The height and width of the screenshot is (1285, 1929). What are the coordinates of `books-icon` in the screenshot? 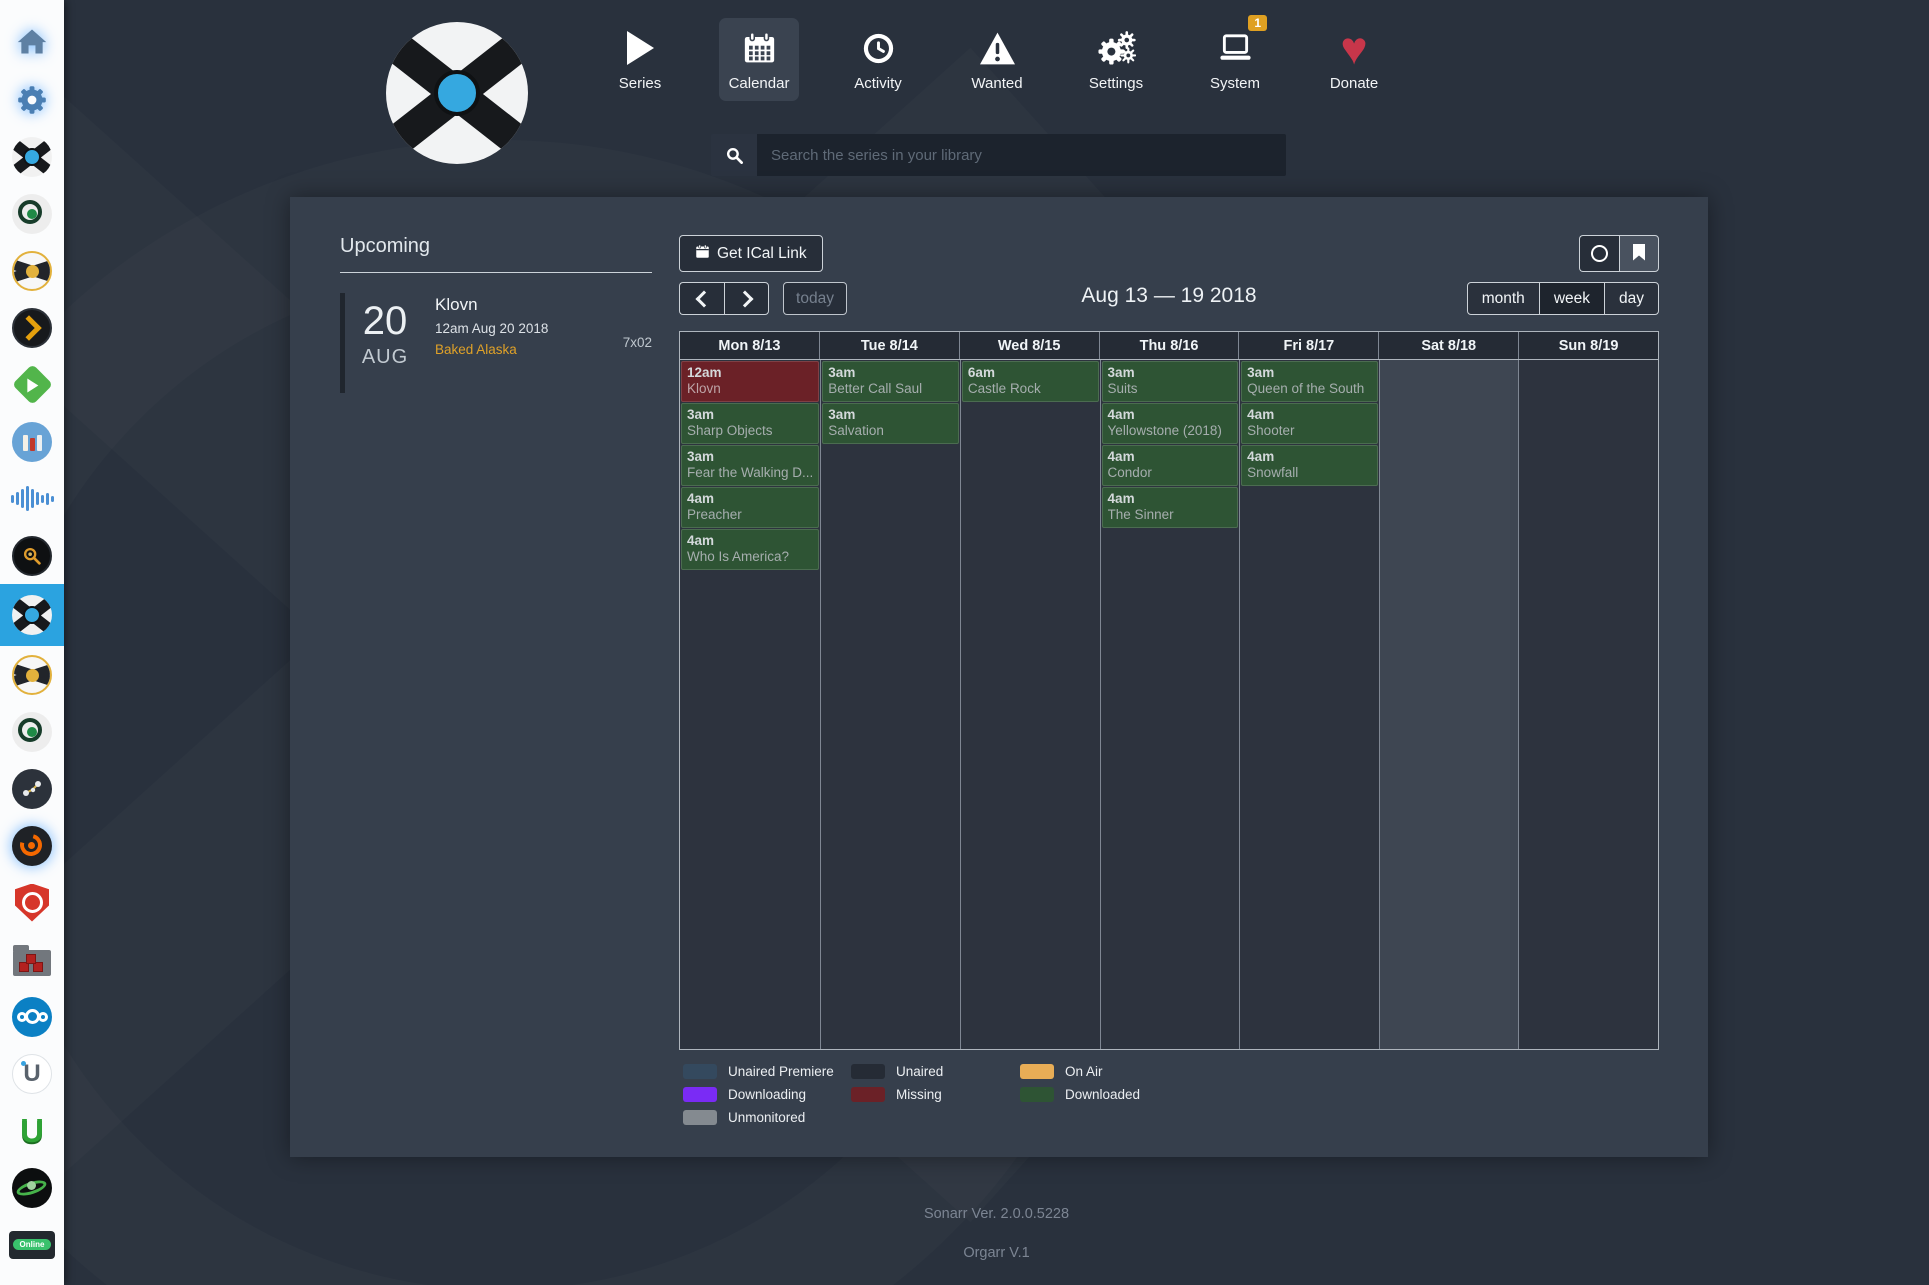 It's located at (32, 441).